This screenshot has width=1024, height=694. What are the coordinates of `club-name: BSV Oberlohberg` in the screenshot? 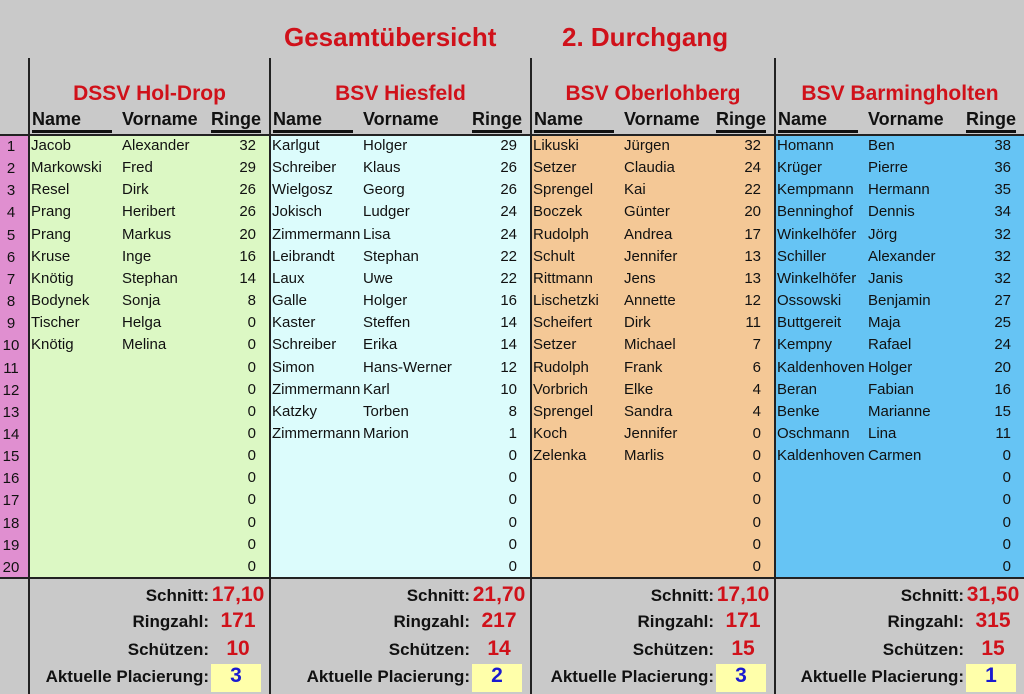 It's located at (653, 93).